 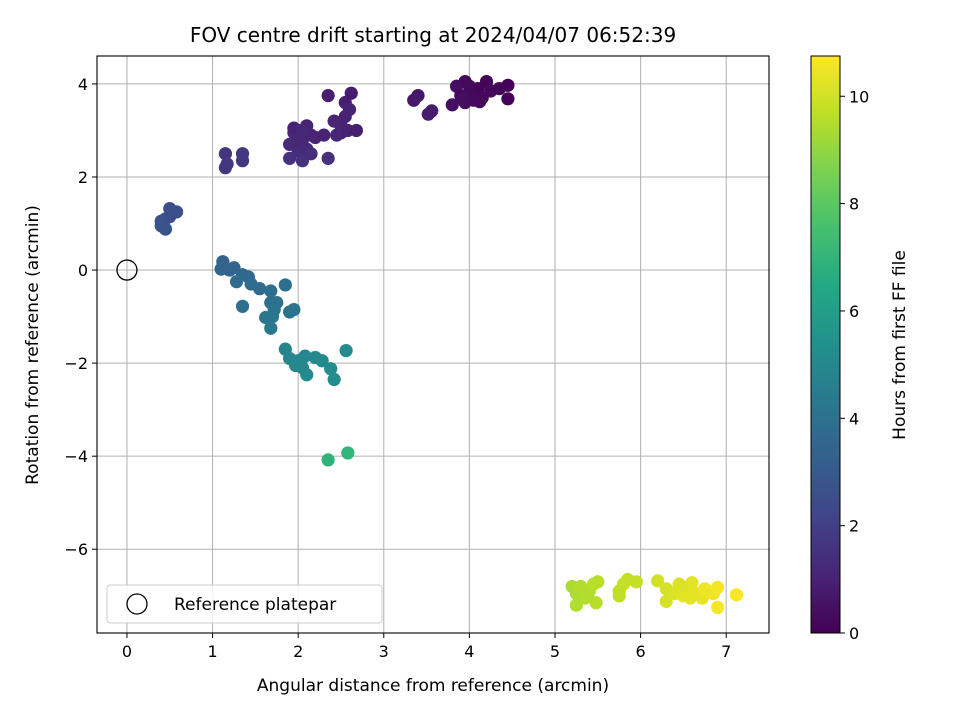 I want to click on legend-label-reference: Reference platepar, so click(x=255, y=605).